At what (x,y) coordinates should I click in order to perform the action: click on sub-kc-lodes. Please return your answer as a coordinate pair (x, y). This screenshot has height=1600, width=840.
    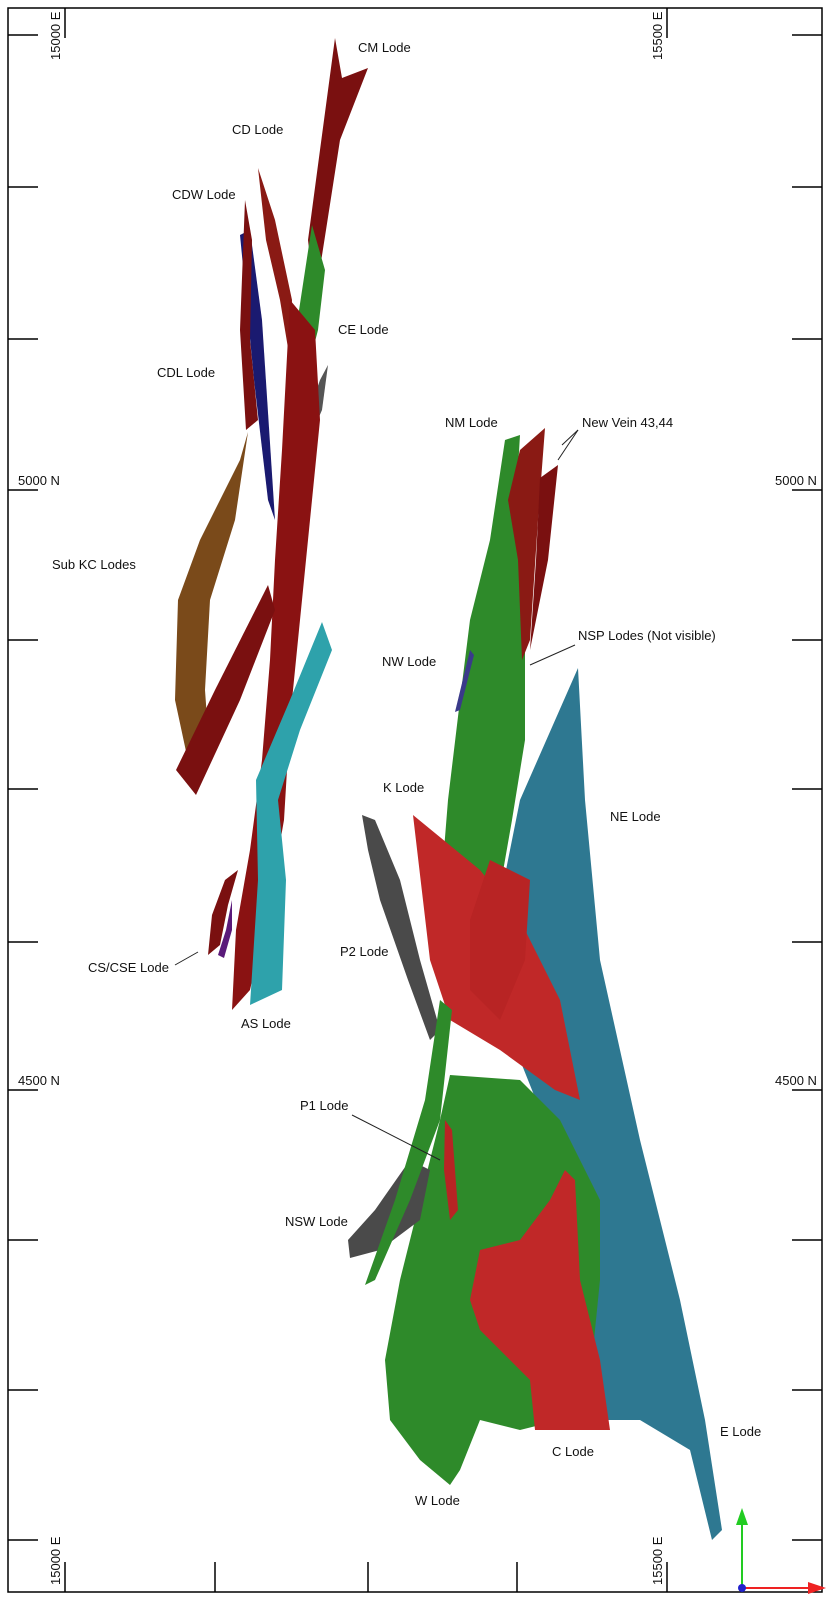
    Looking at the image, I should click on (211, 601).